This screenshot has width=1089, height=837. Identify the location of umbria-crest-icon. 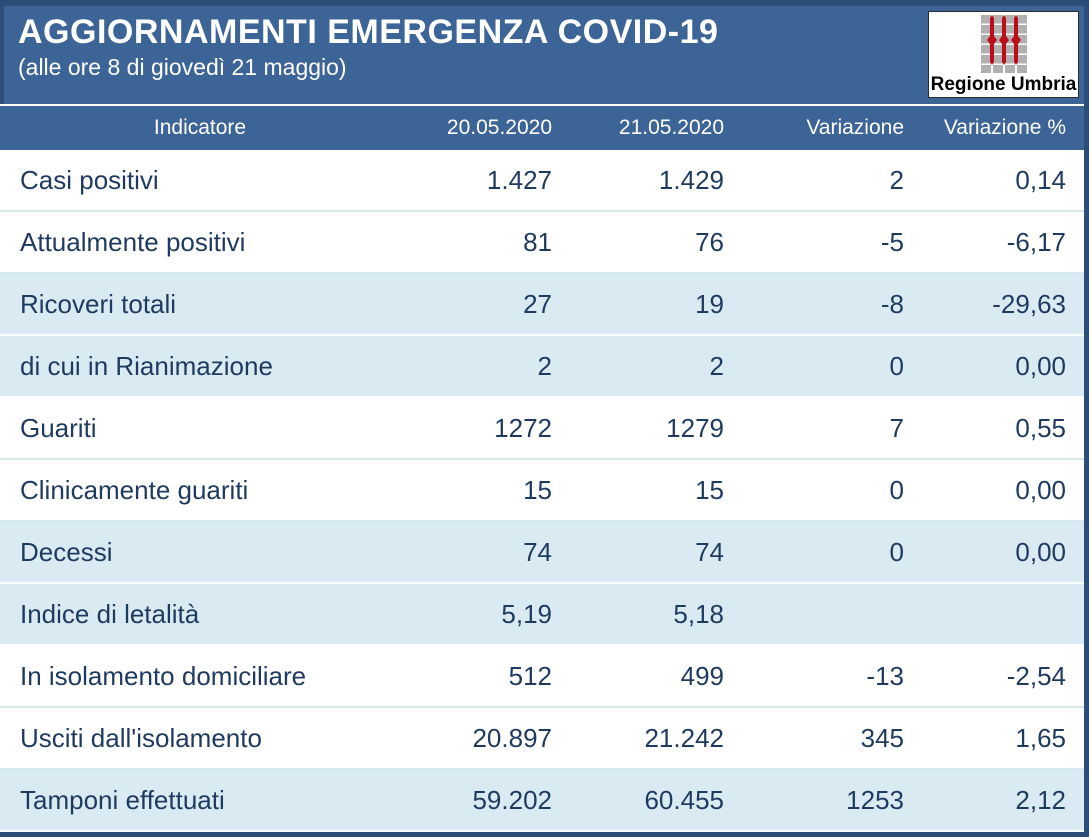
(1003, 44).